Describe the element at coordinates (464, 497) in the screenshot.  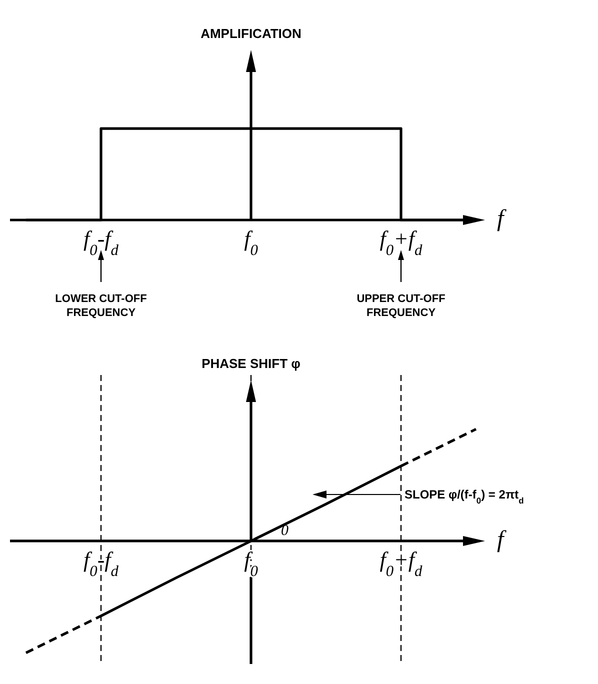
I see `annotation: SLOPE φ/(f-f$_{0}$) = 2πt$_{d}$` at that location.